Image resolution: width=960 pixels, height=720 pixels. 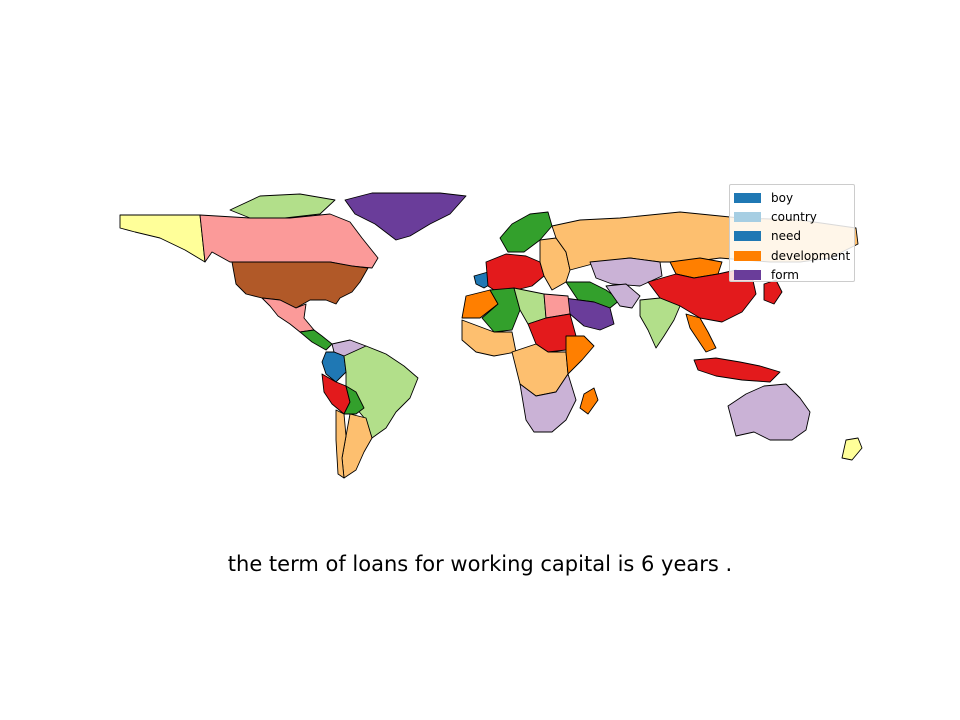 What do you see at coordinates (162, 238) in the screenshot?
I see `map-region-alaska` at bounding box center [162, 238].